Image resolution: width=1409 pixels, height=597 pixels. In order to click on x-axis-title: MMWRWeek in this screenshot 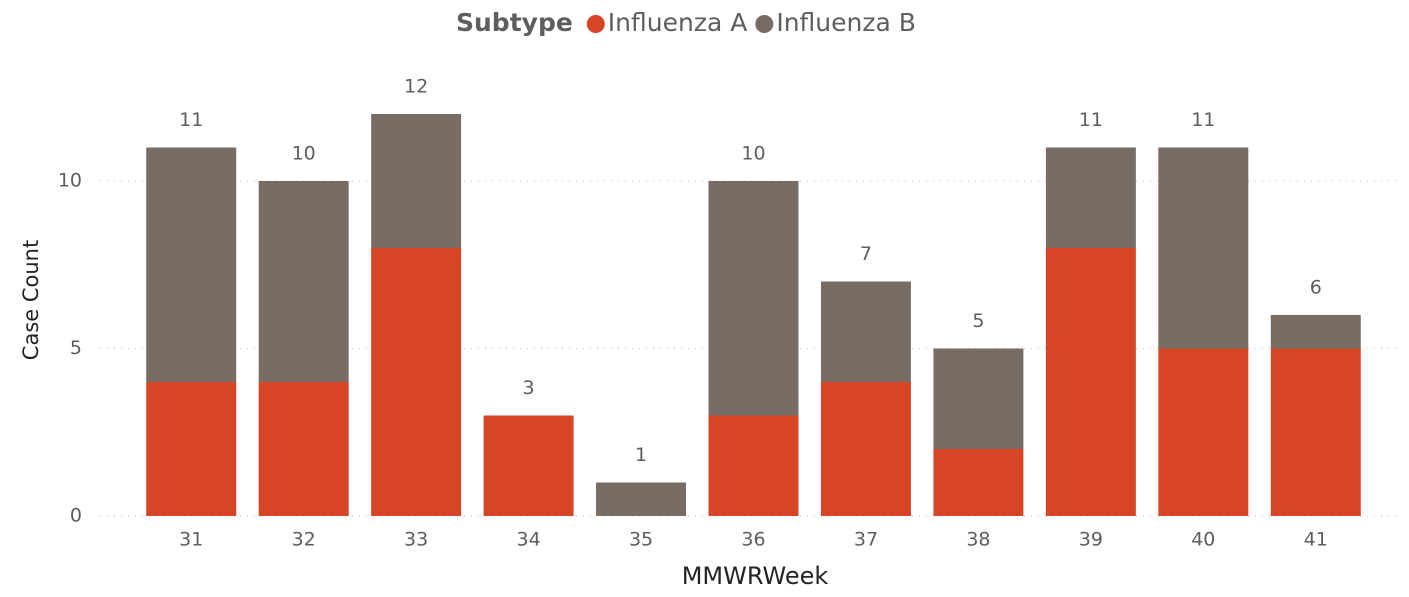, I will do `click(755, 576)`.